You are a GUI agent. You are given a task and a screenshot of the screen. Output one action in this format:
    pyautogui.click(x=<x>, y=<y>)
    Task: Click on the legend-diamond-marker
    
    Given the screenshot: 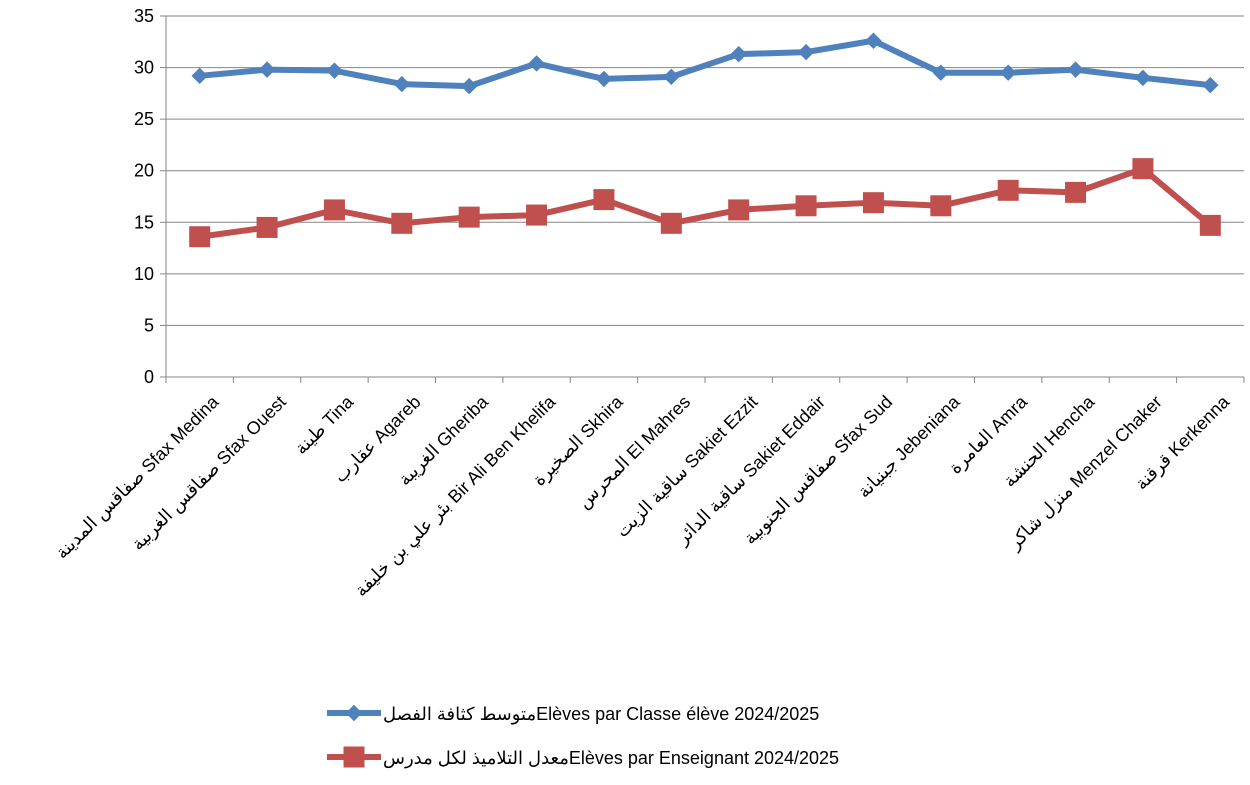 What is the action you would take?
    pyautogui.click(x=354, y=713)
    